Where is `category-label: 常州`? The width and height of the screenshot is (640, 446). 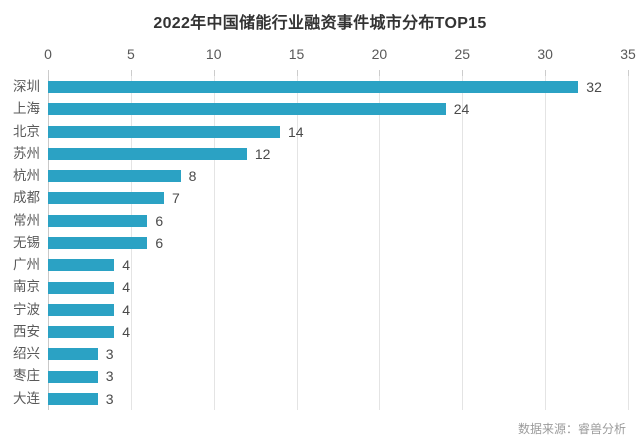
category-label: 常州 is located at coordinates (26, 220).